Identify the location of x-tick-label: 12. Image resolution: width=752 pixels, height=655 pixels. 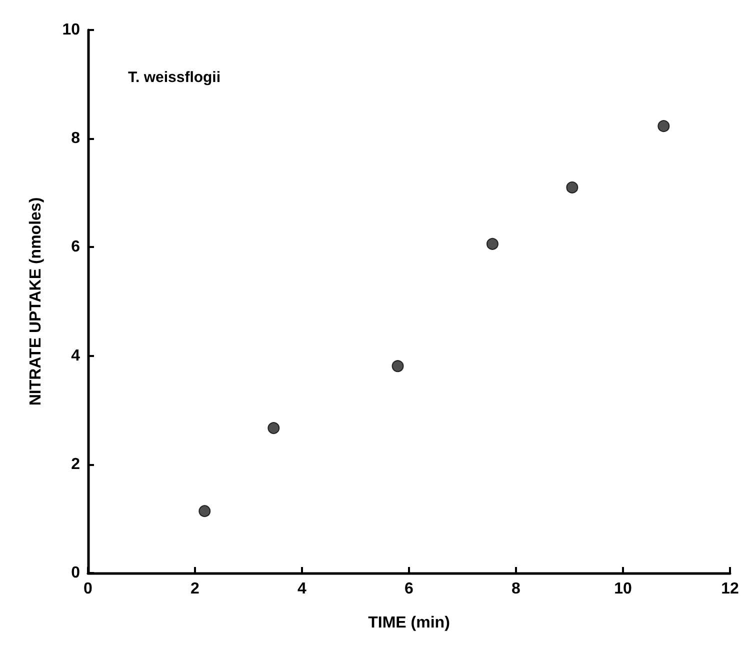
(730, 589).